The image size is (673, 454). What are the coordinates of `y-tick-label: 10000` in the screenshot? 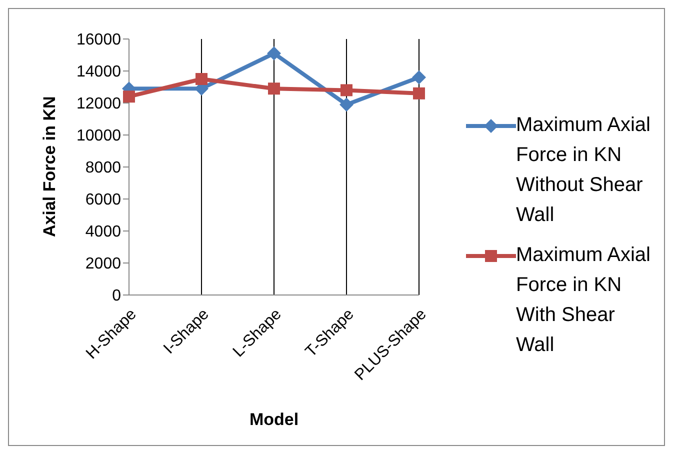 It's located at (99, 136).